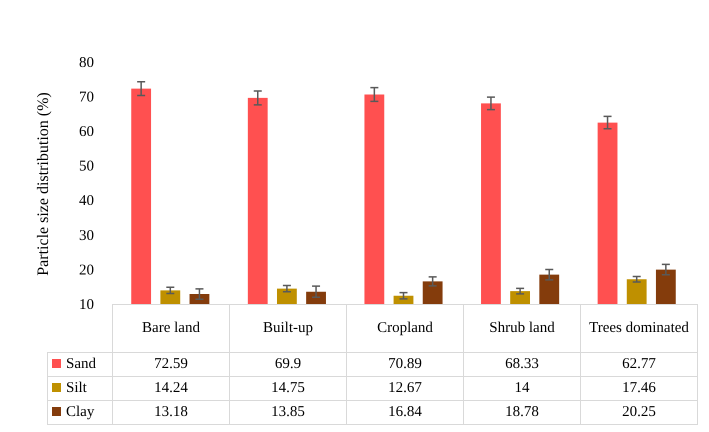  Describe the element at coordinates (80, 388) in the screenshot. I see `legend-label: Silt` at that location.